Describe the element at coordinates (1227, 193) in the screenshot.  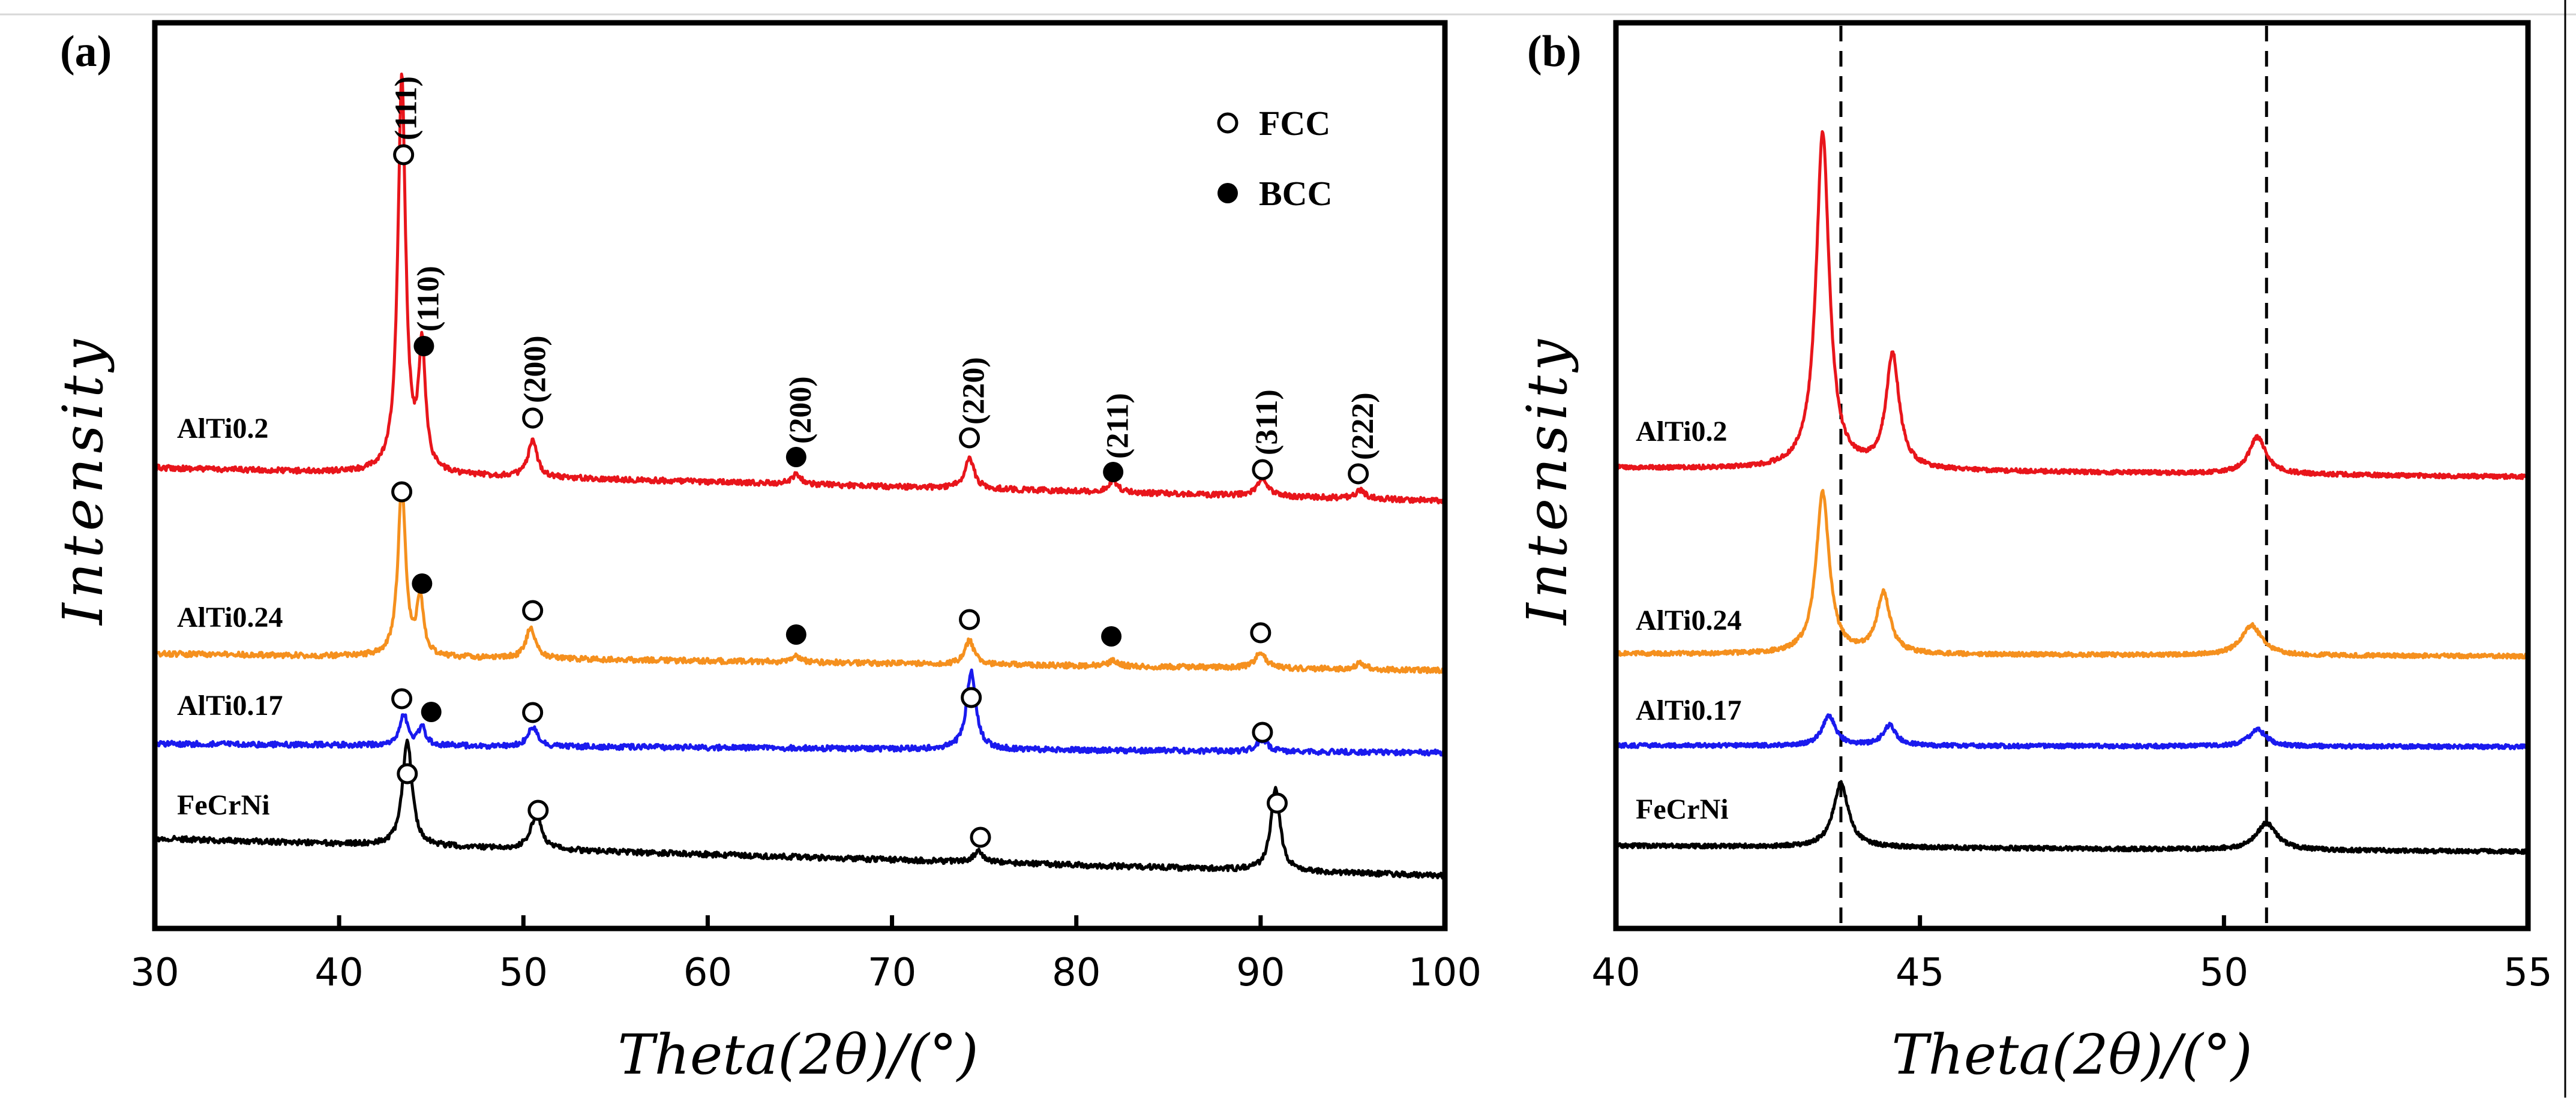
I see `legend-bcc-marker` at that location.